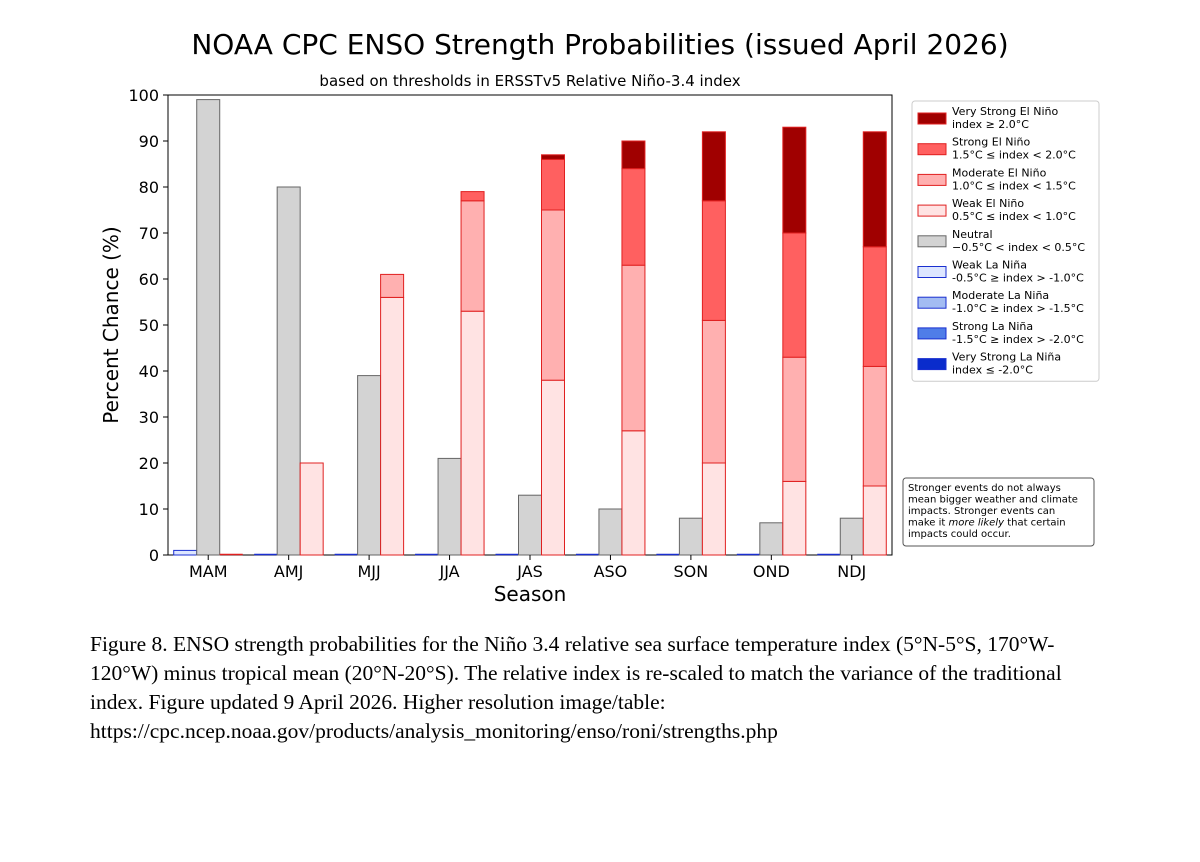 This screenshot has width=1200, height=862. Describe the element at coordinates (984, 488) in the screenshot. I see `note-line: Stronger events do not always` at that location.